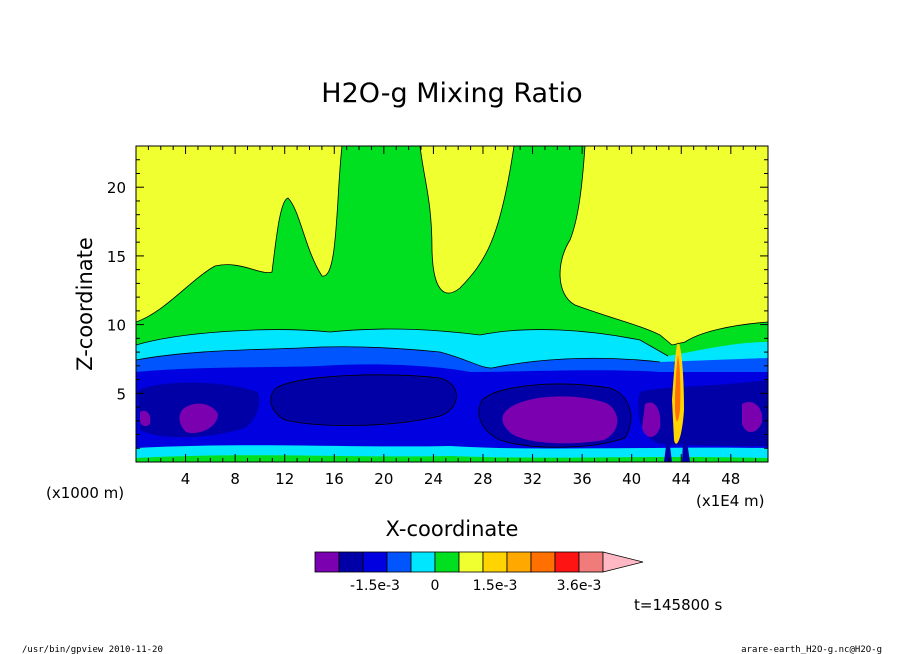 The height and width of the screenshot is (654, 904). I want to click on footer-left: /usr/bin/gpview 2010-11-20, so click(92, 649).